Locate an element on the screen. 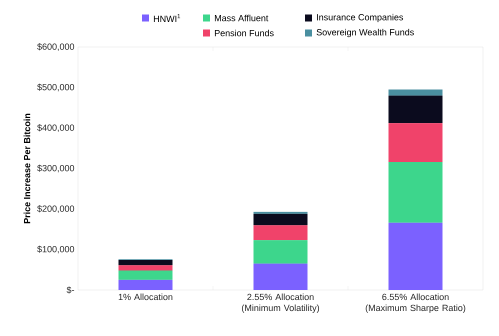 This screenshot has height=336, width=499. y-tick-label: $500,000 is located at coordinates (55, 88).